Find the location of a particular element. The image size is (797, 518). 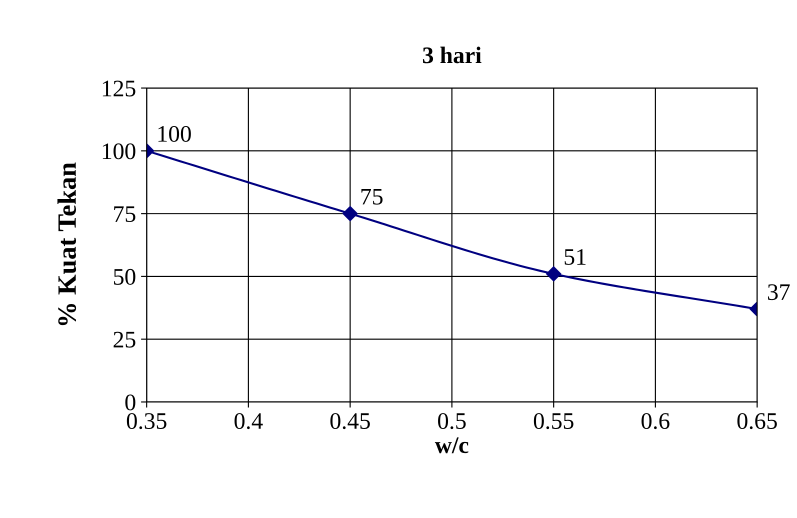

x-tick-label: 0.55 is located at coordinates (554, 421).